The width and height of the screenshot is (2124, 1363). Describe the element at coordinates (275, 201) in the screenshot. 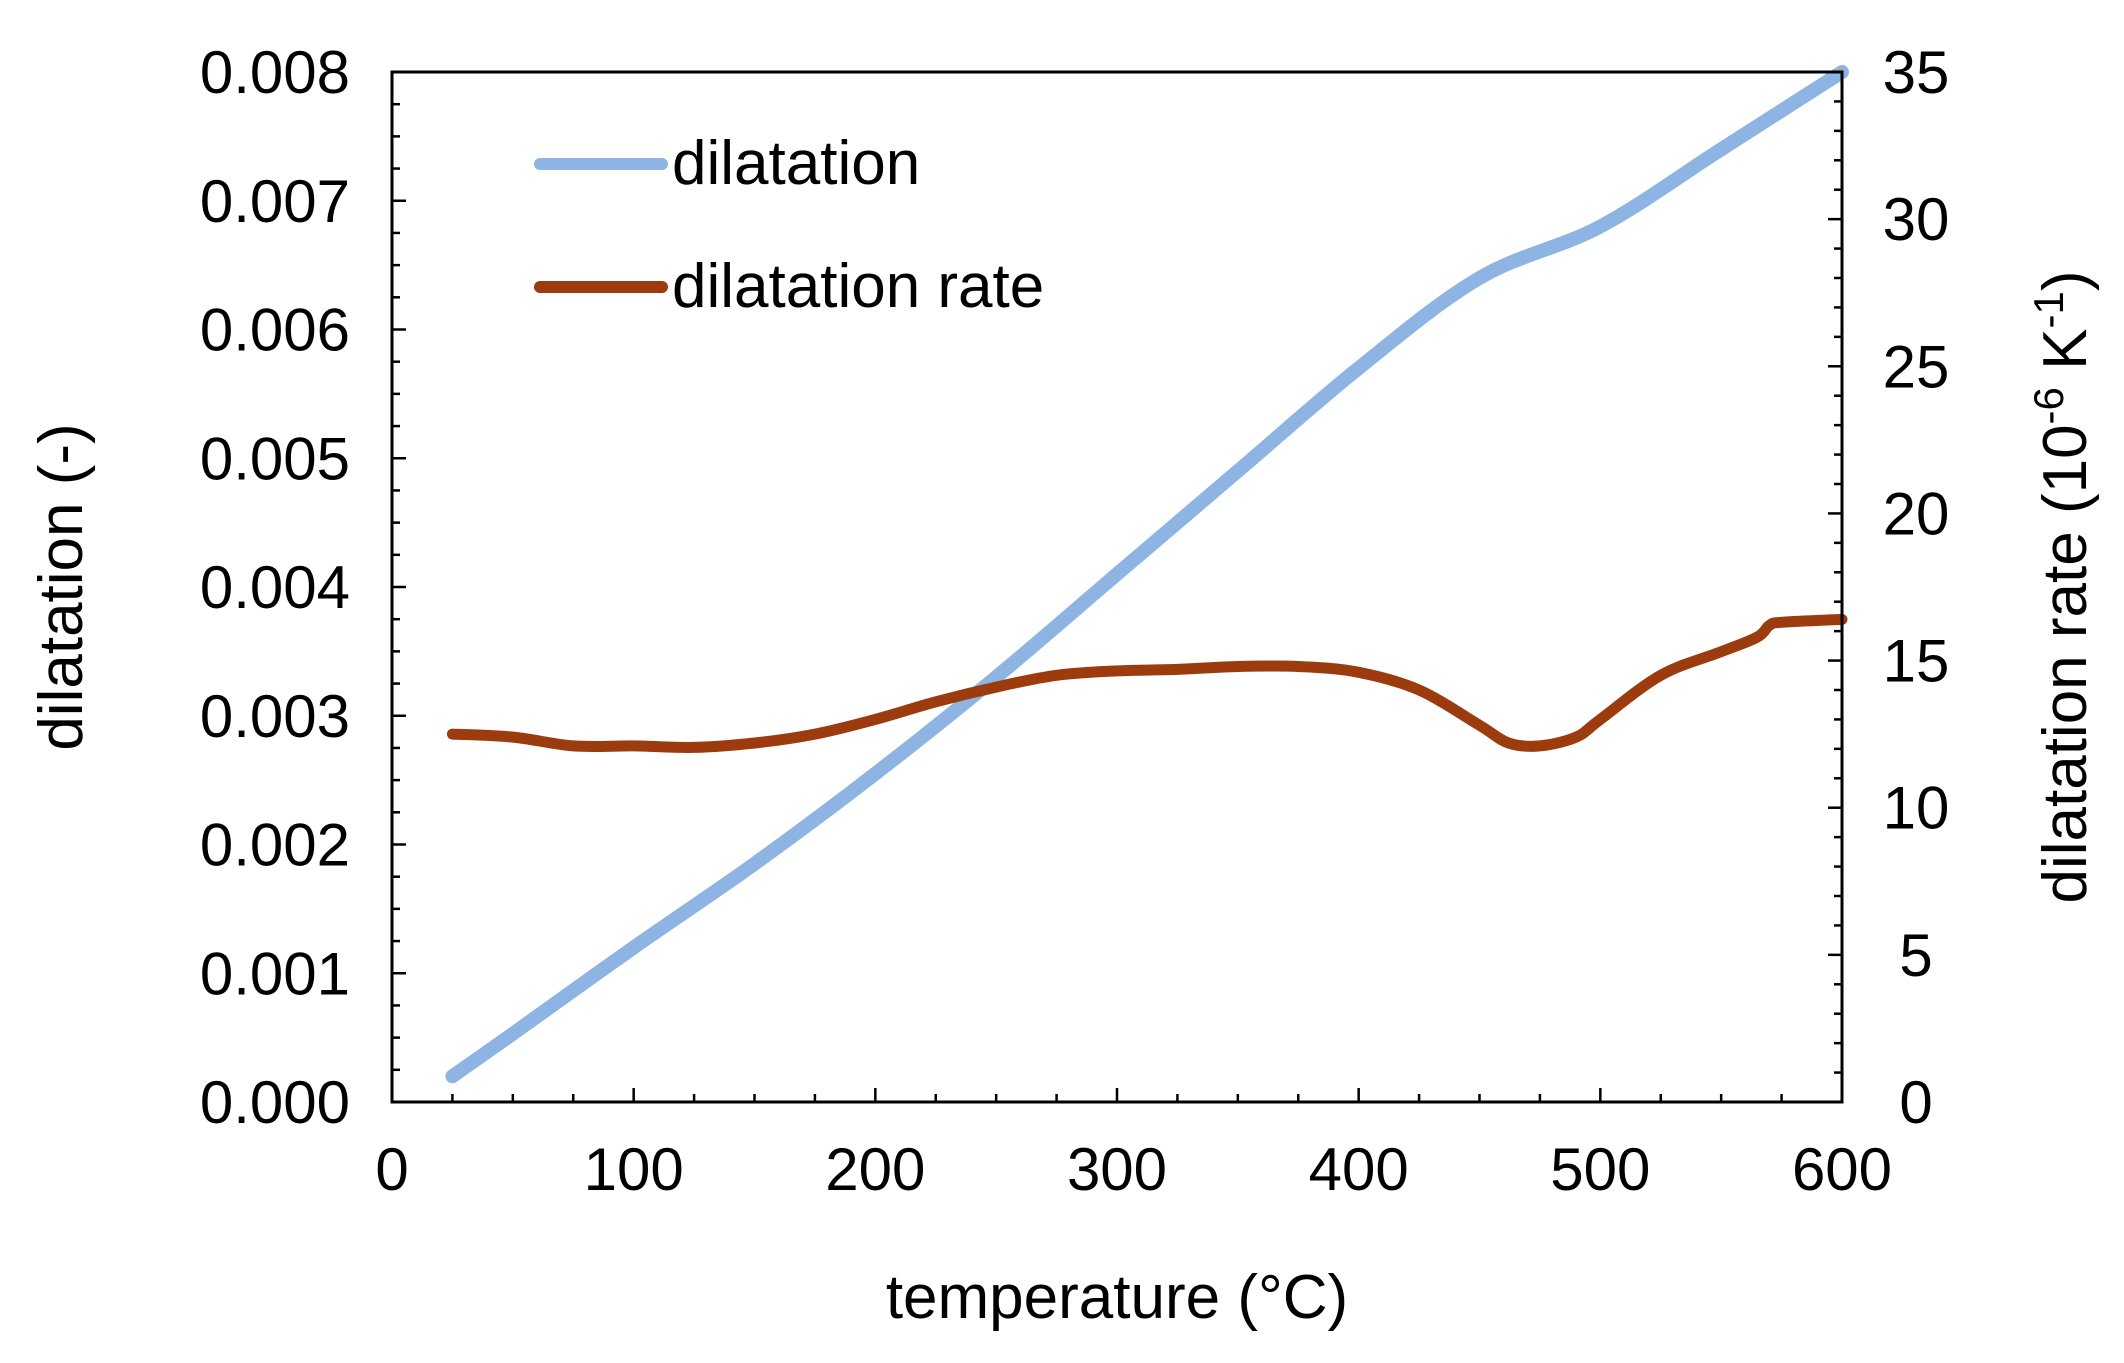

I see `y-tick-label: 0.007` at that location.